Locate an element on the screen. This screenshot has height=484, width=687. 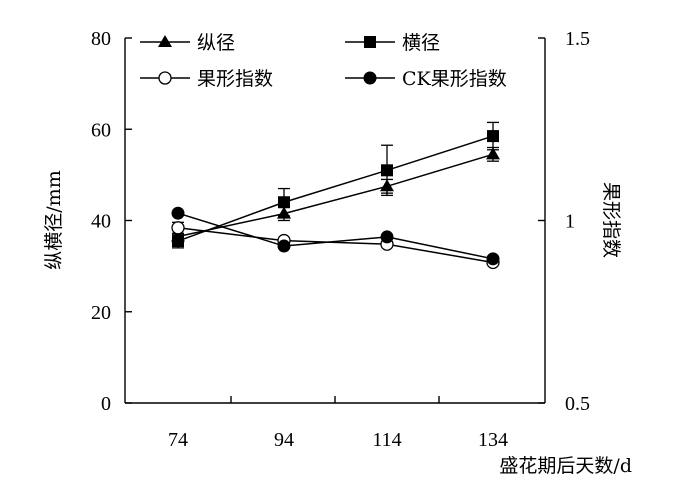
legend-item: 横径 is located at coordinates (392, 43).